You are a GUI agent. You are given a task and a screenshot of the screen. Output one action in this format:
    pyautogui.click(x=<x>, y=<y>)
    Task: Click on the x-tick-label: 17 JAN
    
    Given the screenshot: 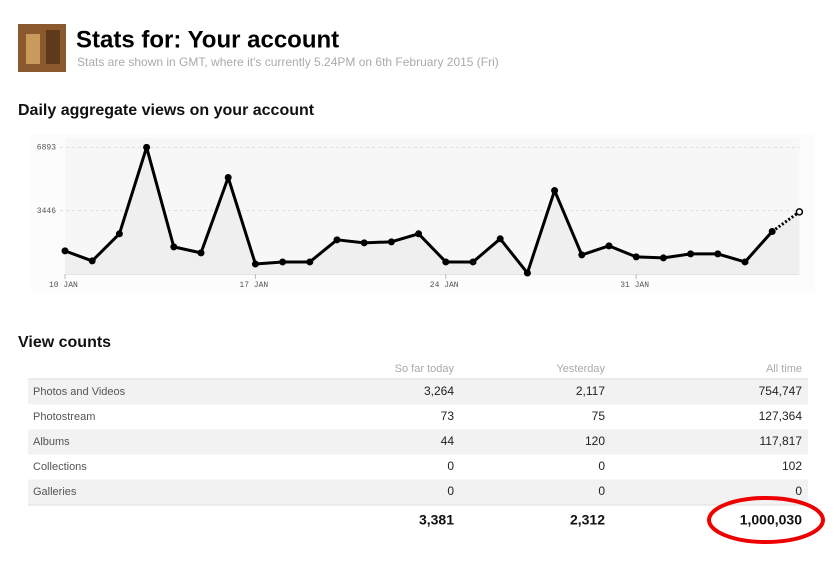 What is the action you would take?
    pyautogui.click(x=253, y=285)
    